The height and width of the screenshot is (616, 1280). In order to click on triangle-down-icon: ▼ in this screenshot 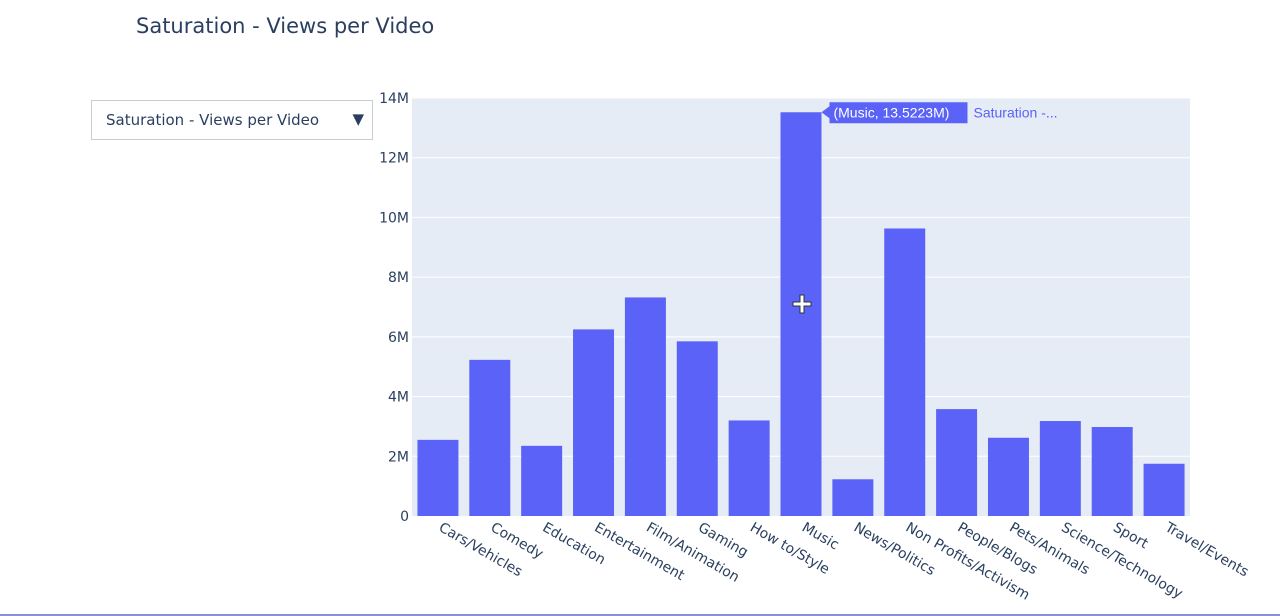, I will do `click(358, 119)`.